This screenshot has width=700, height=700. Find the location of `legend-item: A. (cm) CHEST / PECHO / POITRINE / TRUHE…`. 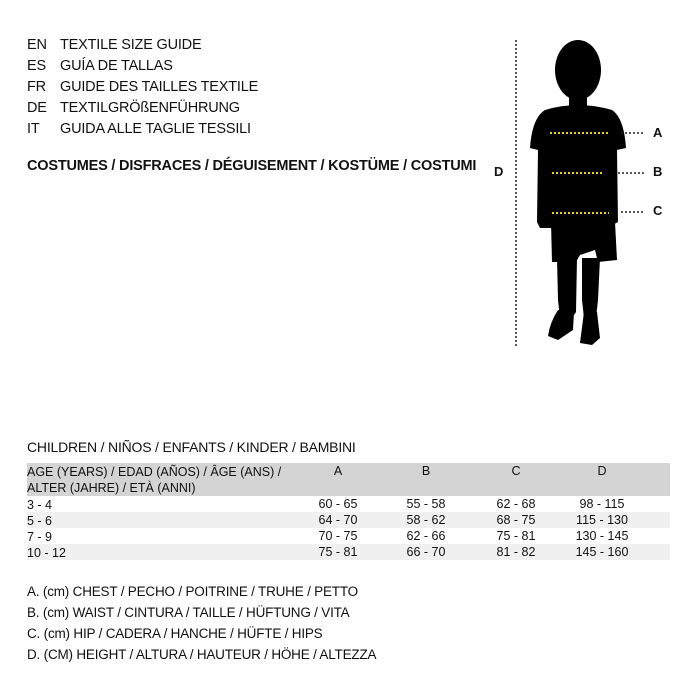

legend-item: A. (cm) CHEST / PECHO / POITRINE / TRUHE… is located at coordinates (192, 591).